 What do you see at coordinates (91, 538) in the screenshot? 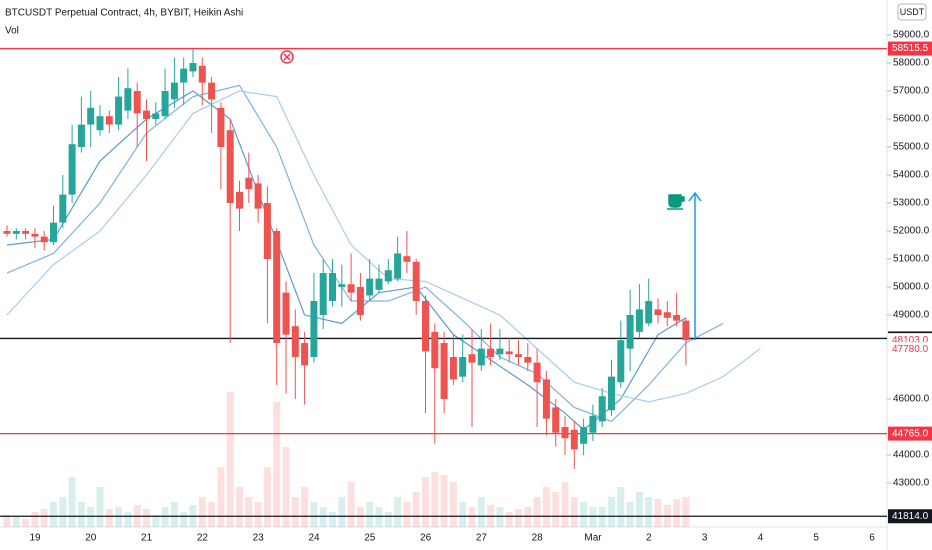
I see `x-tick-label: 20` at bounding box center [91, 538].